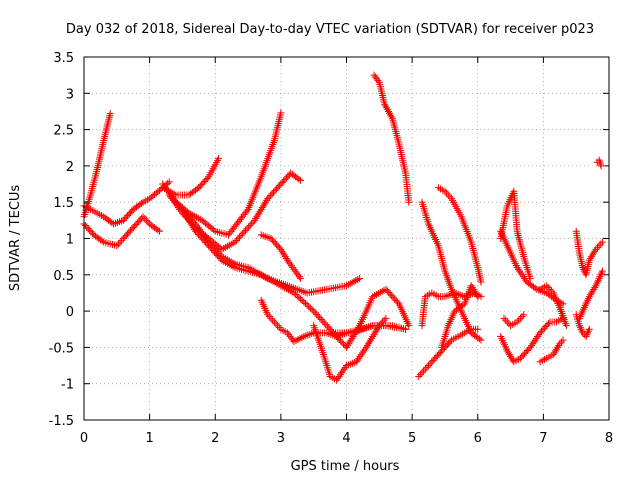 This screenshot has width=640, height=480. I want to click on y-tick-label: 3.5, so click(63, 58).